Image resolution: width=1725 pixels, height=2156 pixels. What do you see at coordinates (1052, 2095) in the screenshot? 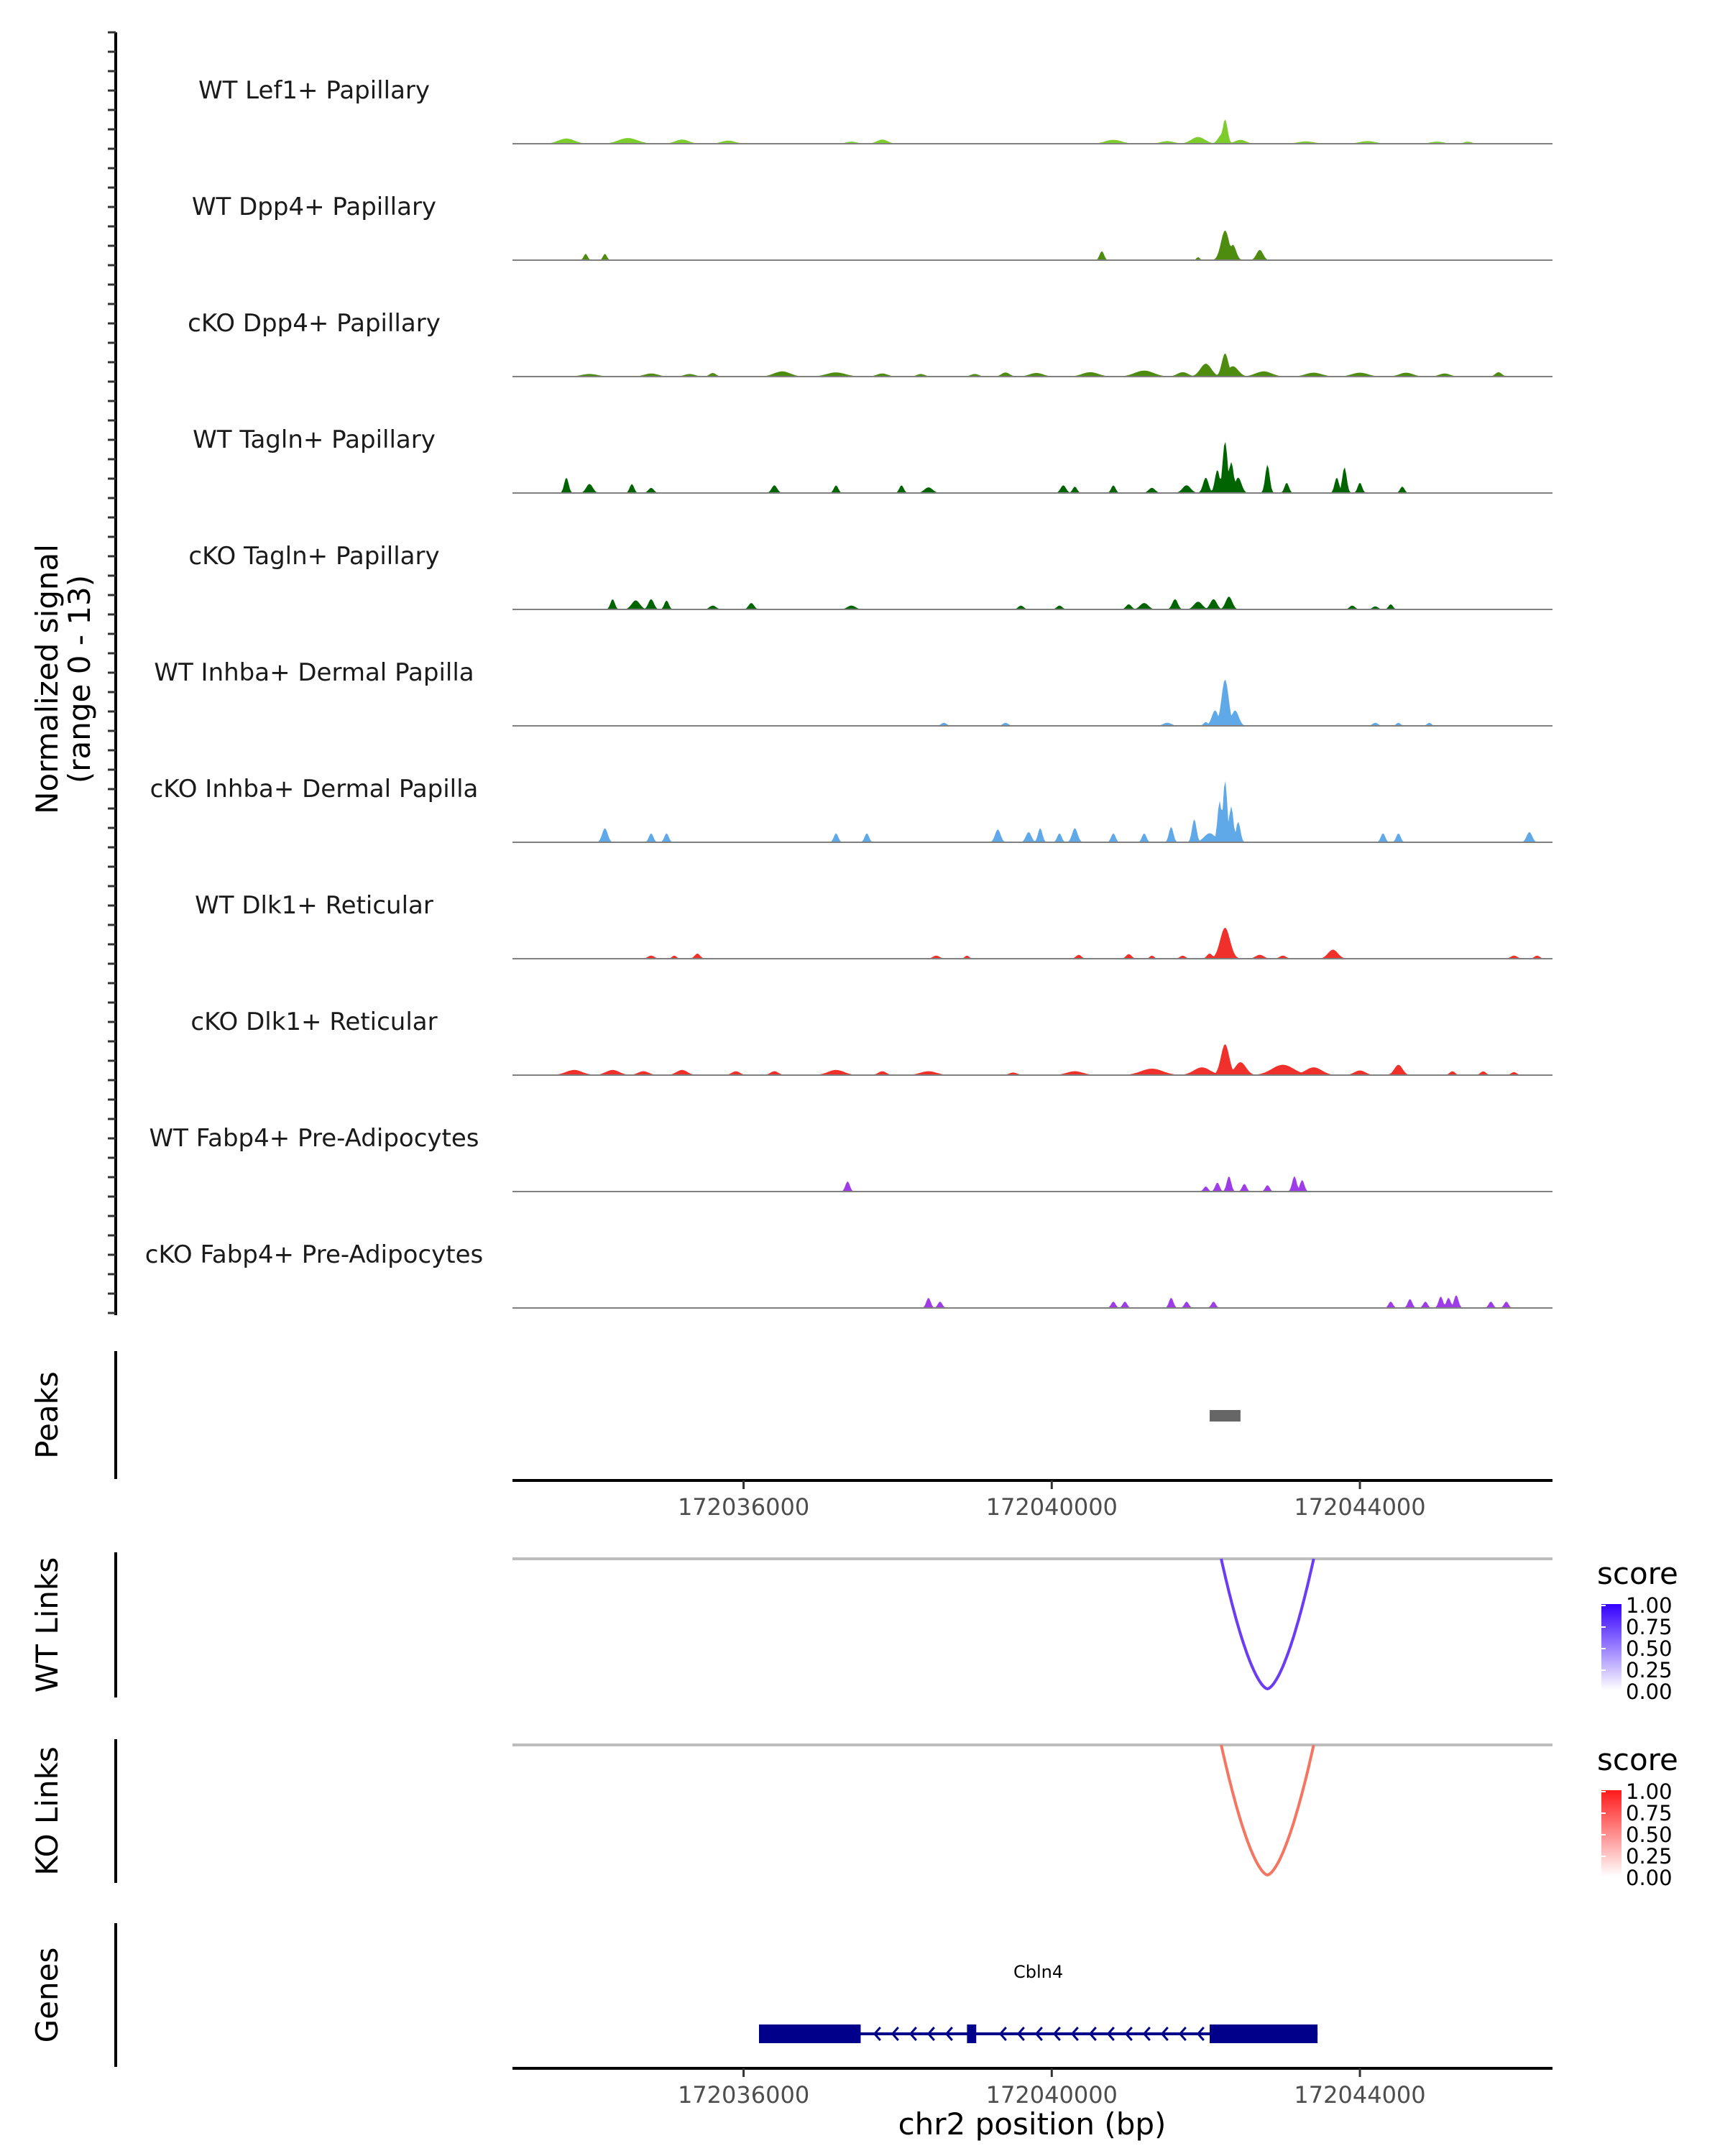
I see `genes-x-tick-label-1: 172040000` at bounding box center [1052, 2095].